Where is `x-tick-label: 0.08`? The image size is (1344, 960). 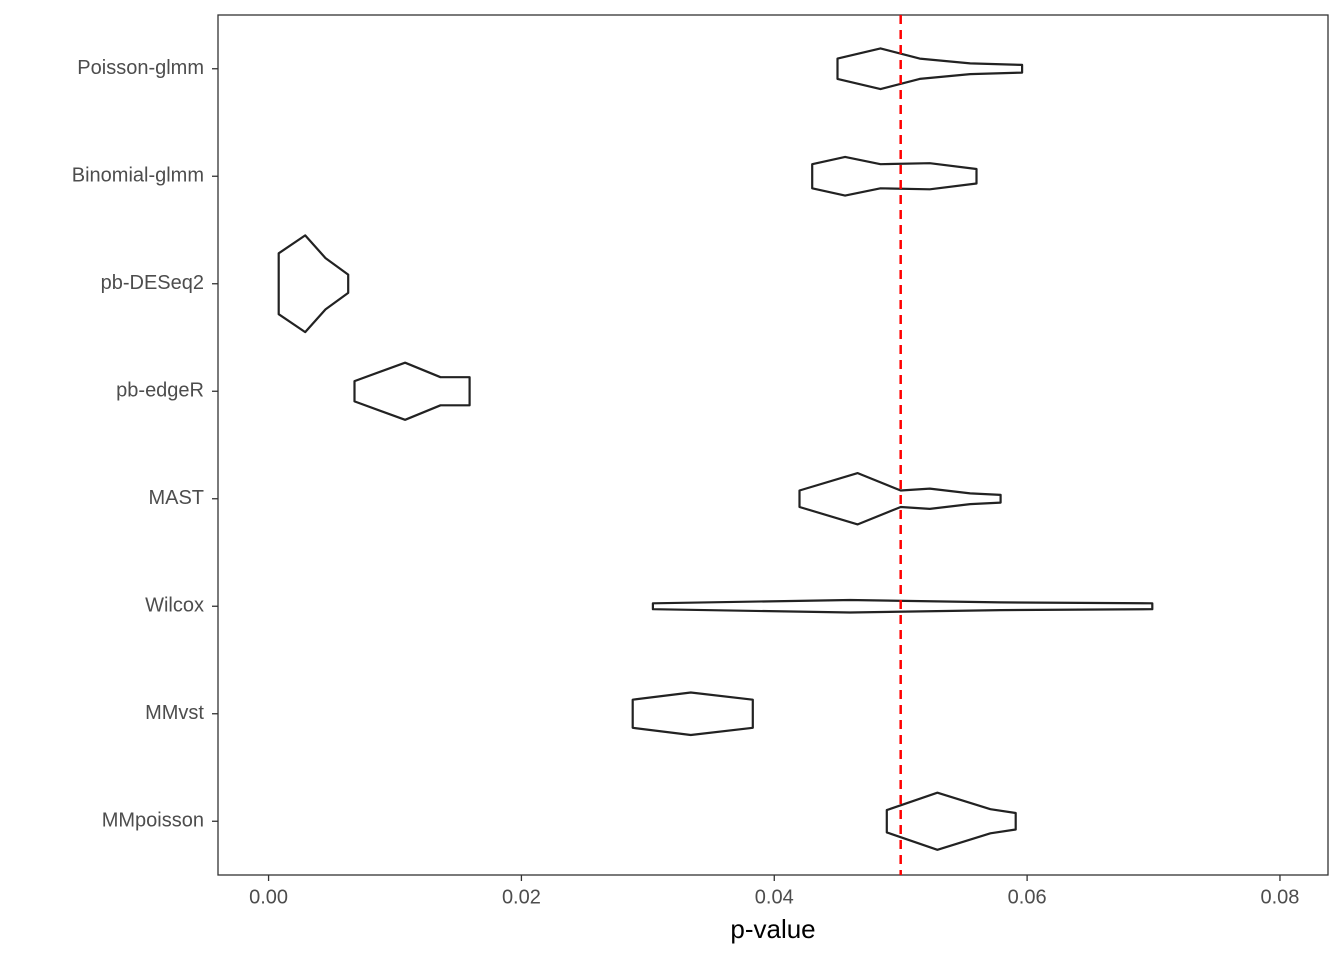 x-tick-label: 0.08 is located at coordinates (1279, 897).